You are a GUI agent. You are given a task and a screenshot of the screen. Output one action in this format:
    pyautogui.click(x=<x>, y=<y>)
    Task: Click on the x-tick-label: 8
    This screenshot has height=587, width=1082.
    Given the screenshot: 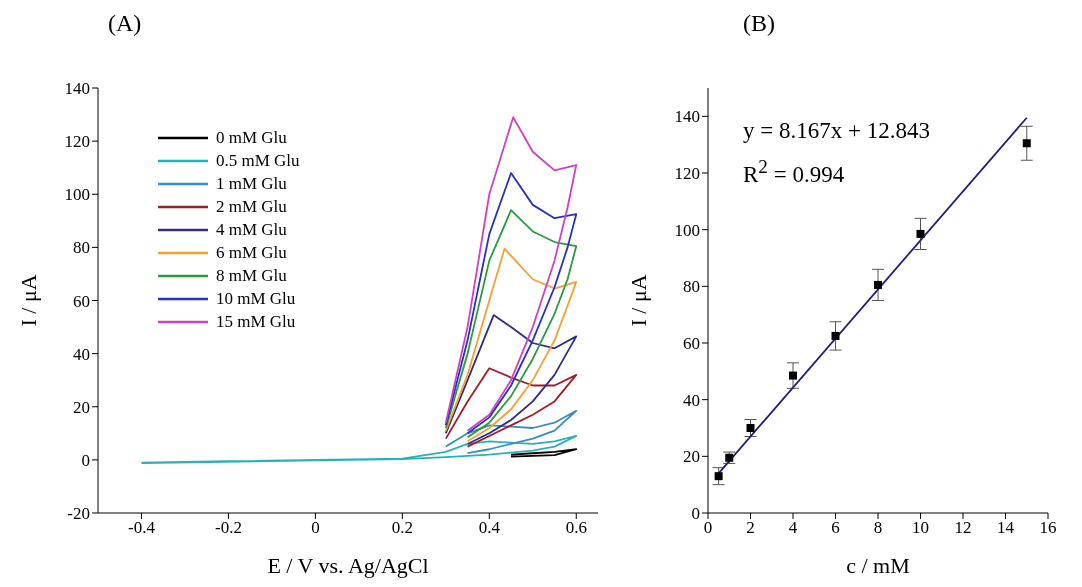 What is the action you would take?
    pyautogui.click(x=878, y=528)
    